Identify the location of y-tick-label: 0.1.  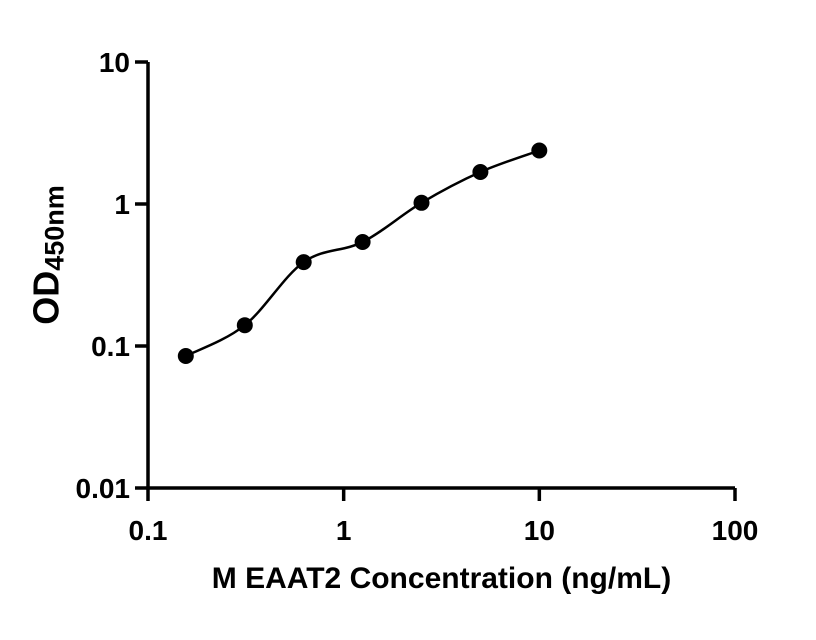
(110, 346).